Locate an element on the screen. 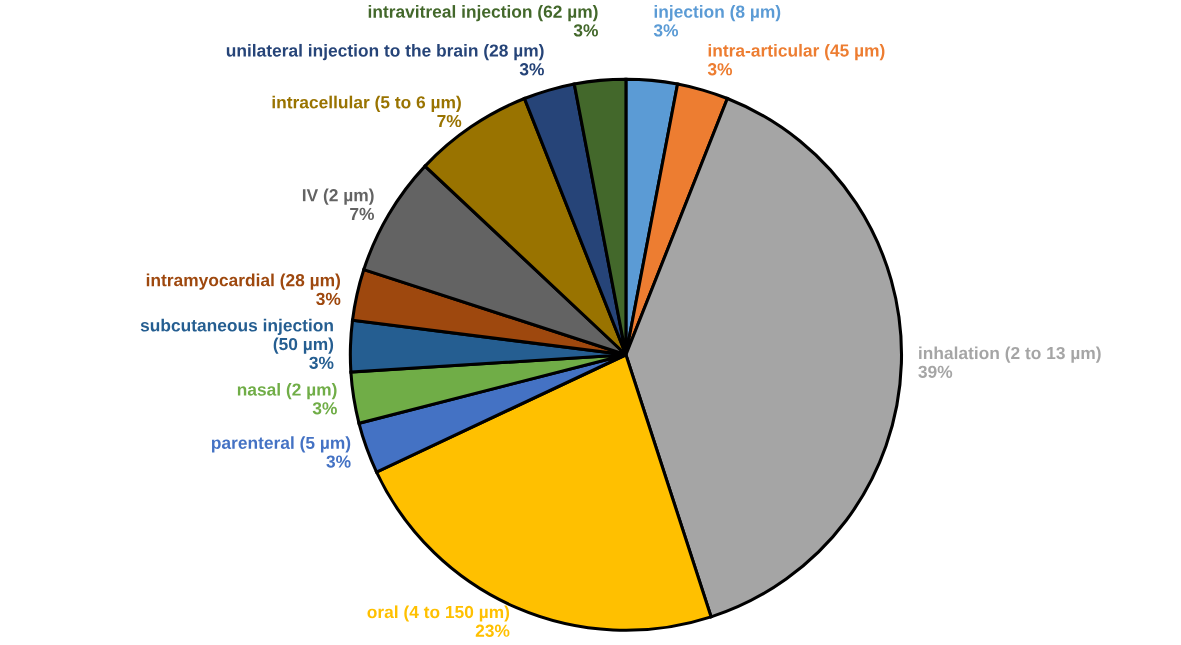  slice-label: intra-articular (45 µm) is located at coordinates (796, 52).